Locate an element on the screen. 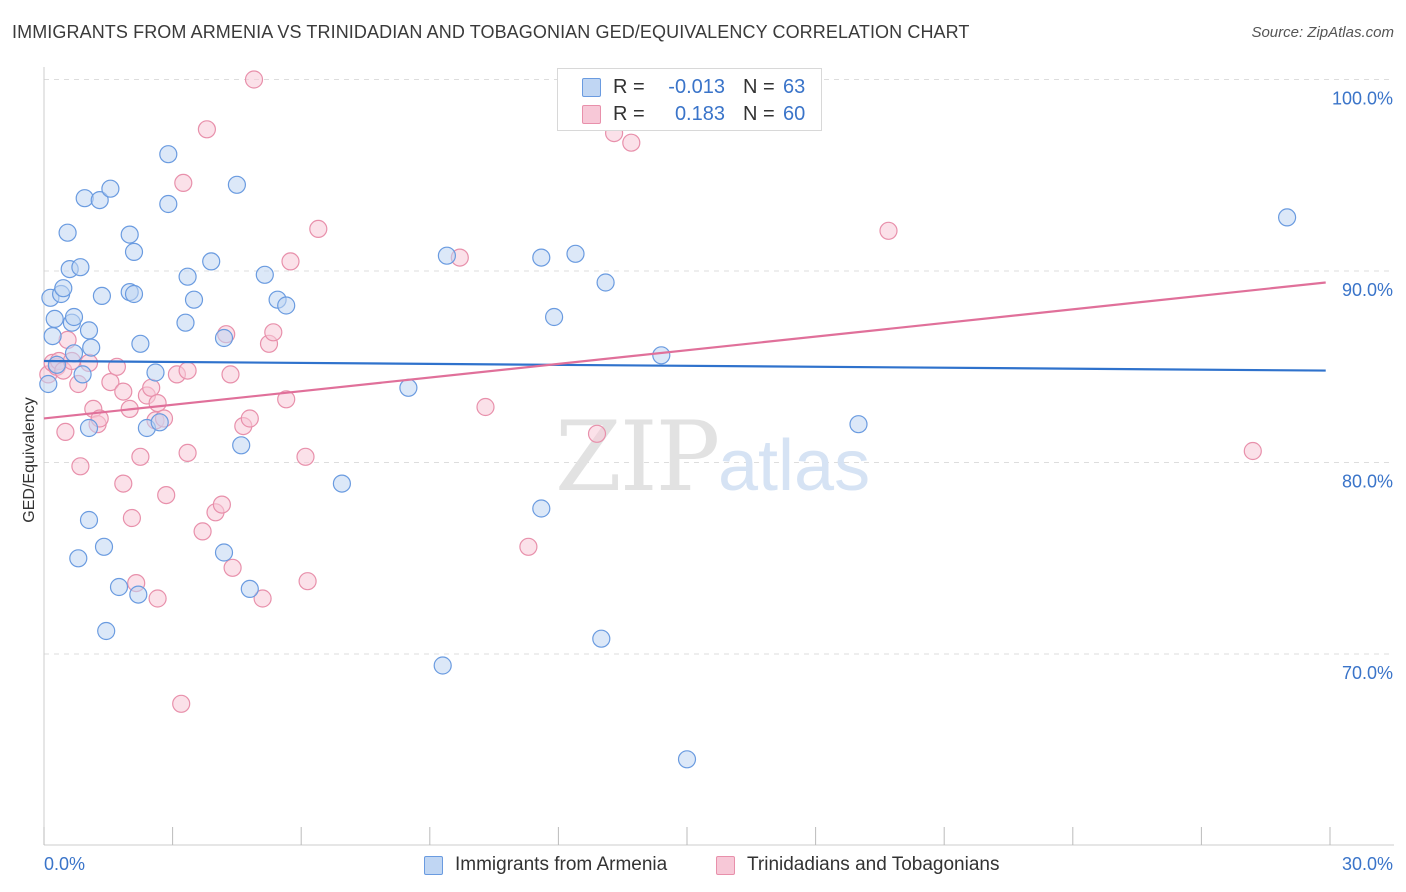 Image resolution: width=1406 pixels, height=892 pixels. watermark-atlas: atlas is located at coordinates (794, 466).